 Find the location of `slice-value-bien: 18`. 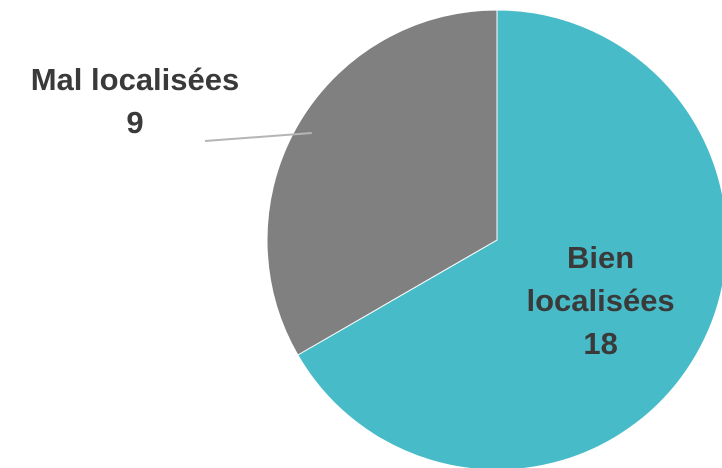

slice-value-bien: 18 is located at coordinates (600, 343).